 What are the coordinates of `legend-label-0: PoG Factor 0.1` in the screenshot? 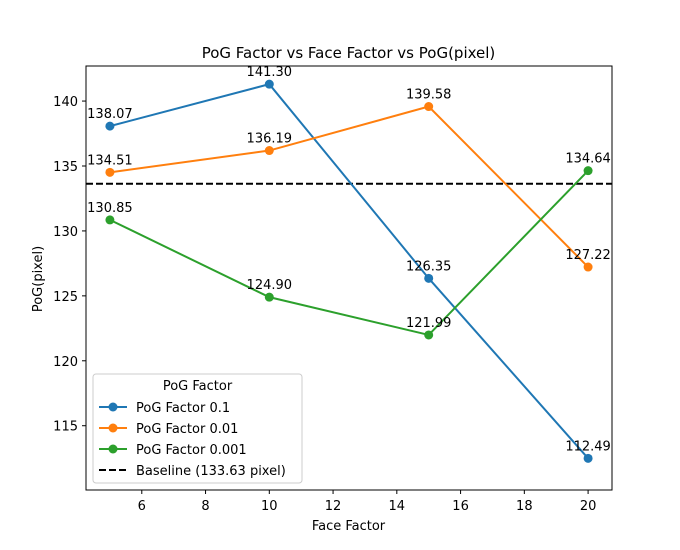 It's located at (183, 408).